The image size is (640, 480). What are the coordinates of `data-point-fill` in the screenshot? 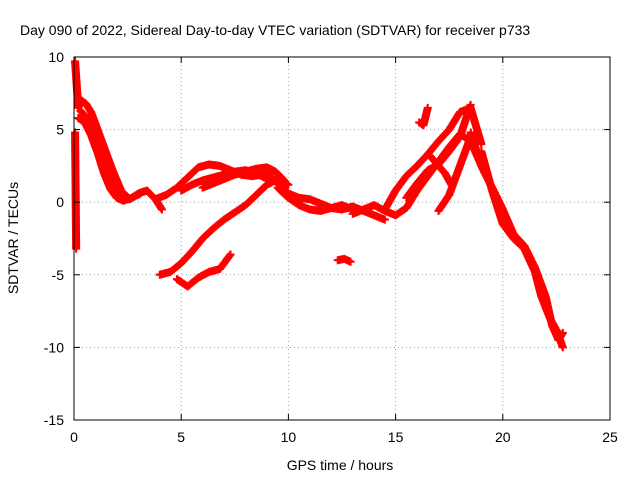 It's located at (122, 195).